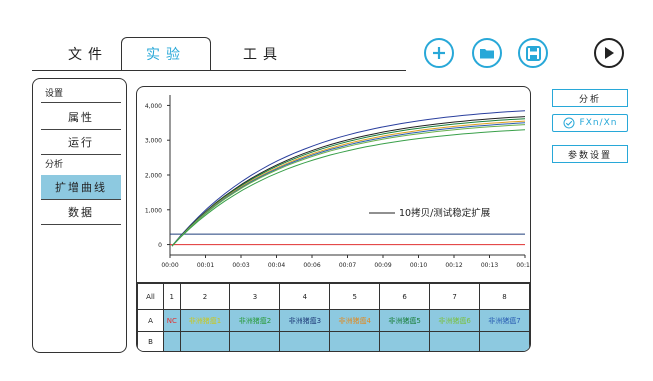 The height and width of the screenshot is (381, 653). I want to click on open-button, so click(487, 53).